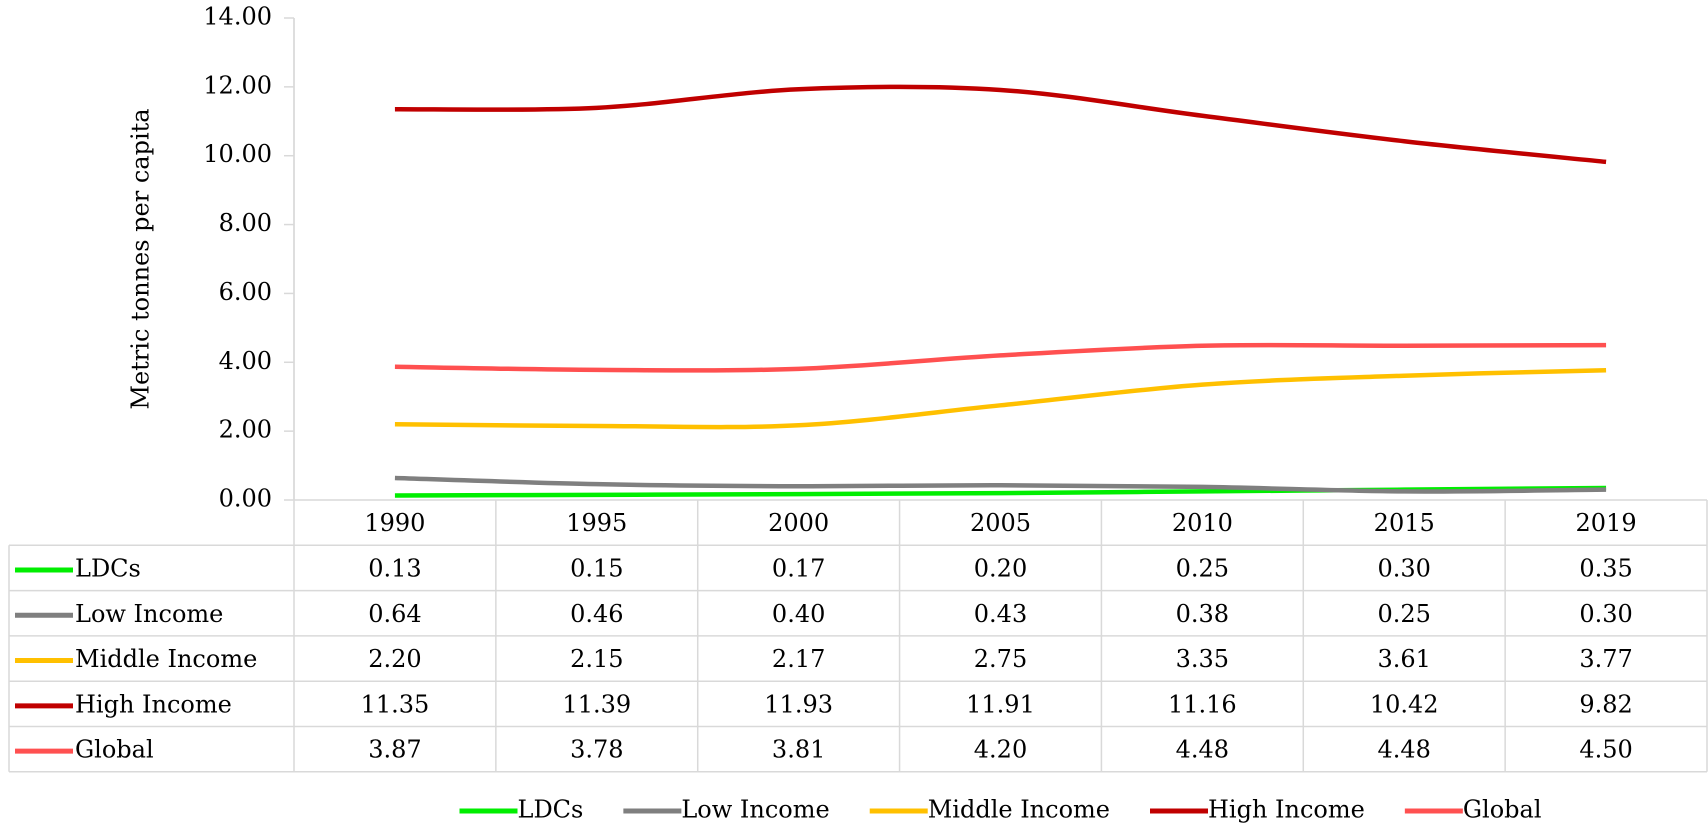  I want to click on y-tick-label: 14.00, so click(237, 17).